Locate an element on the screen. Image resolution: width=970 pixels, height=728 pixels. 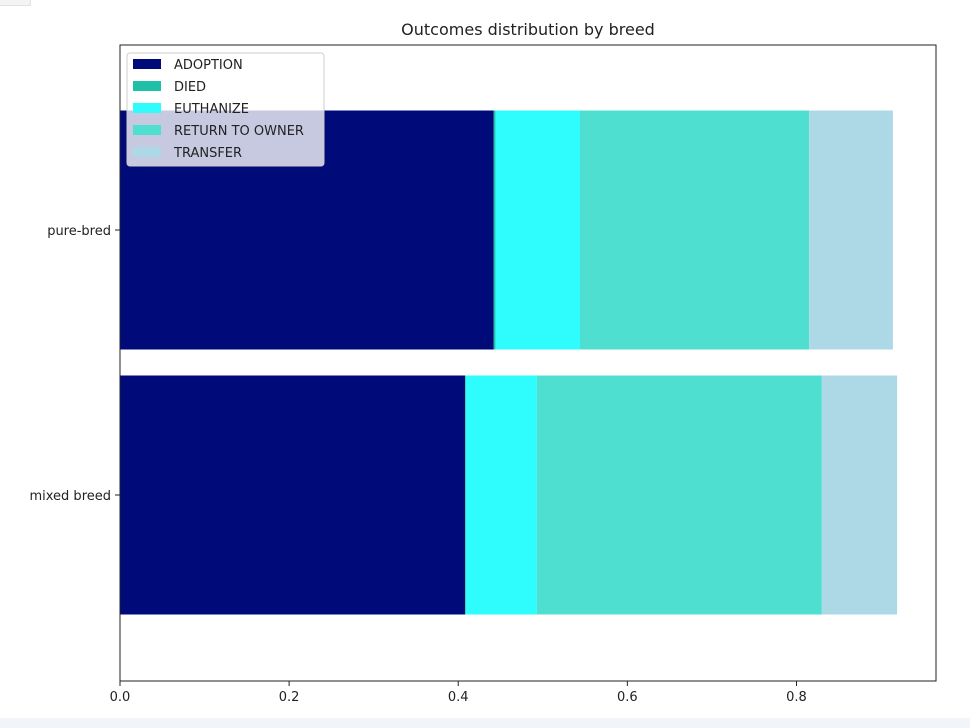
legend-label: ADOPTION is located at coordinates (208, 65).